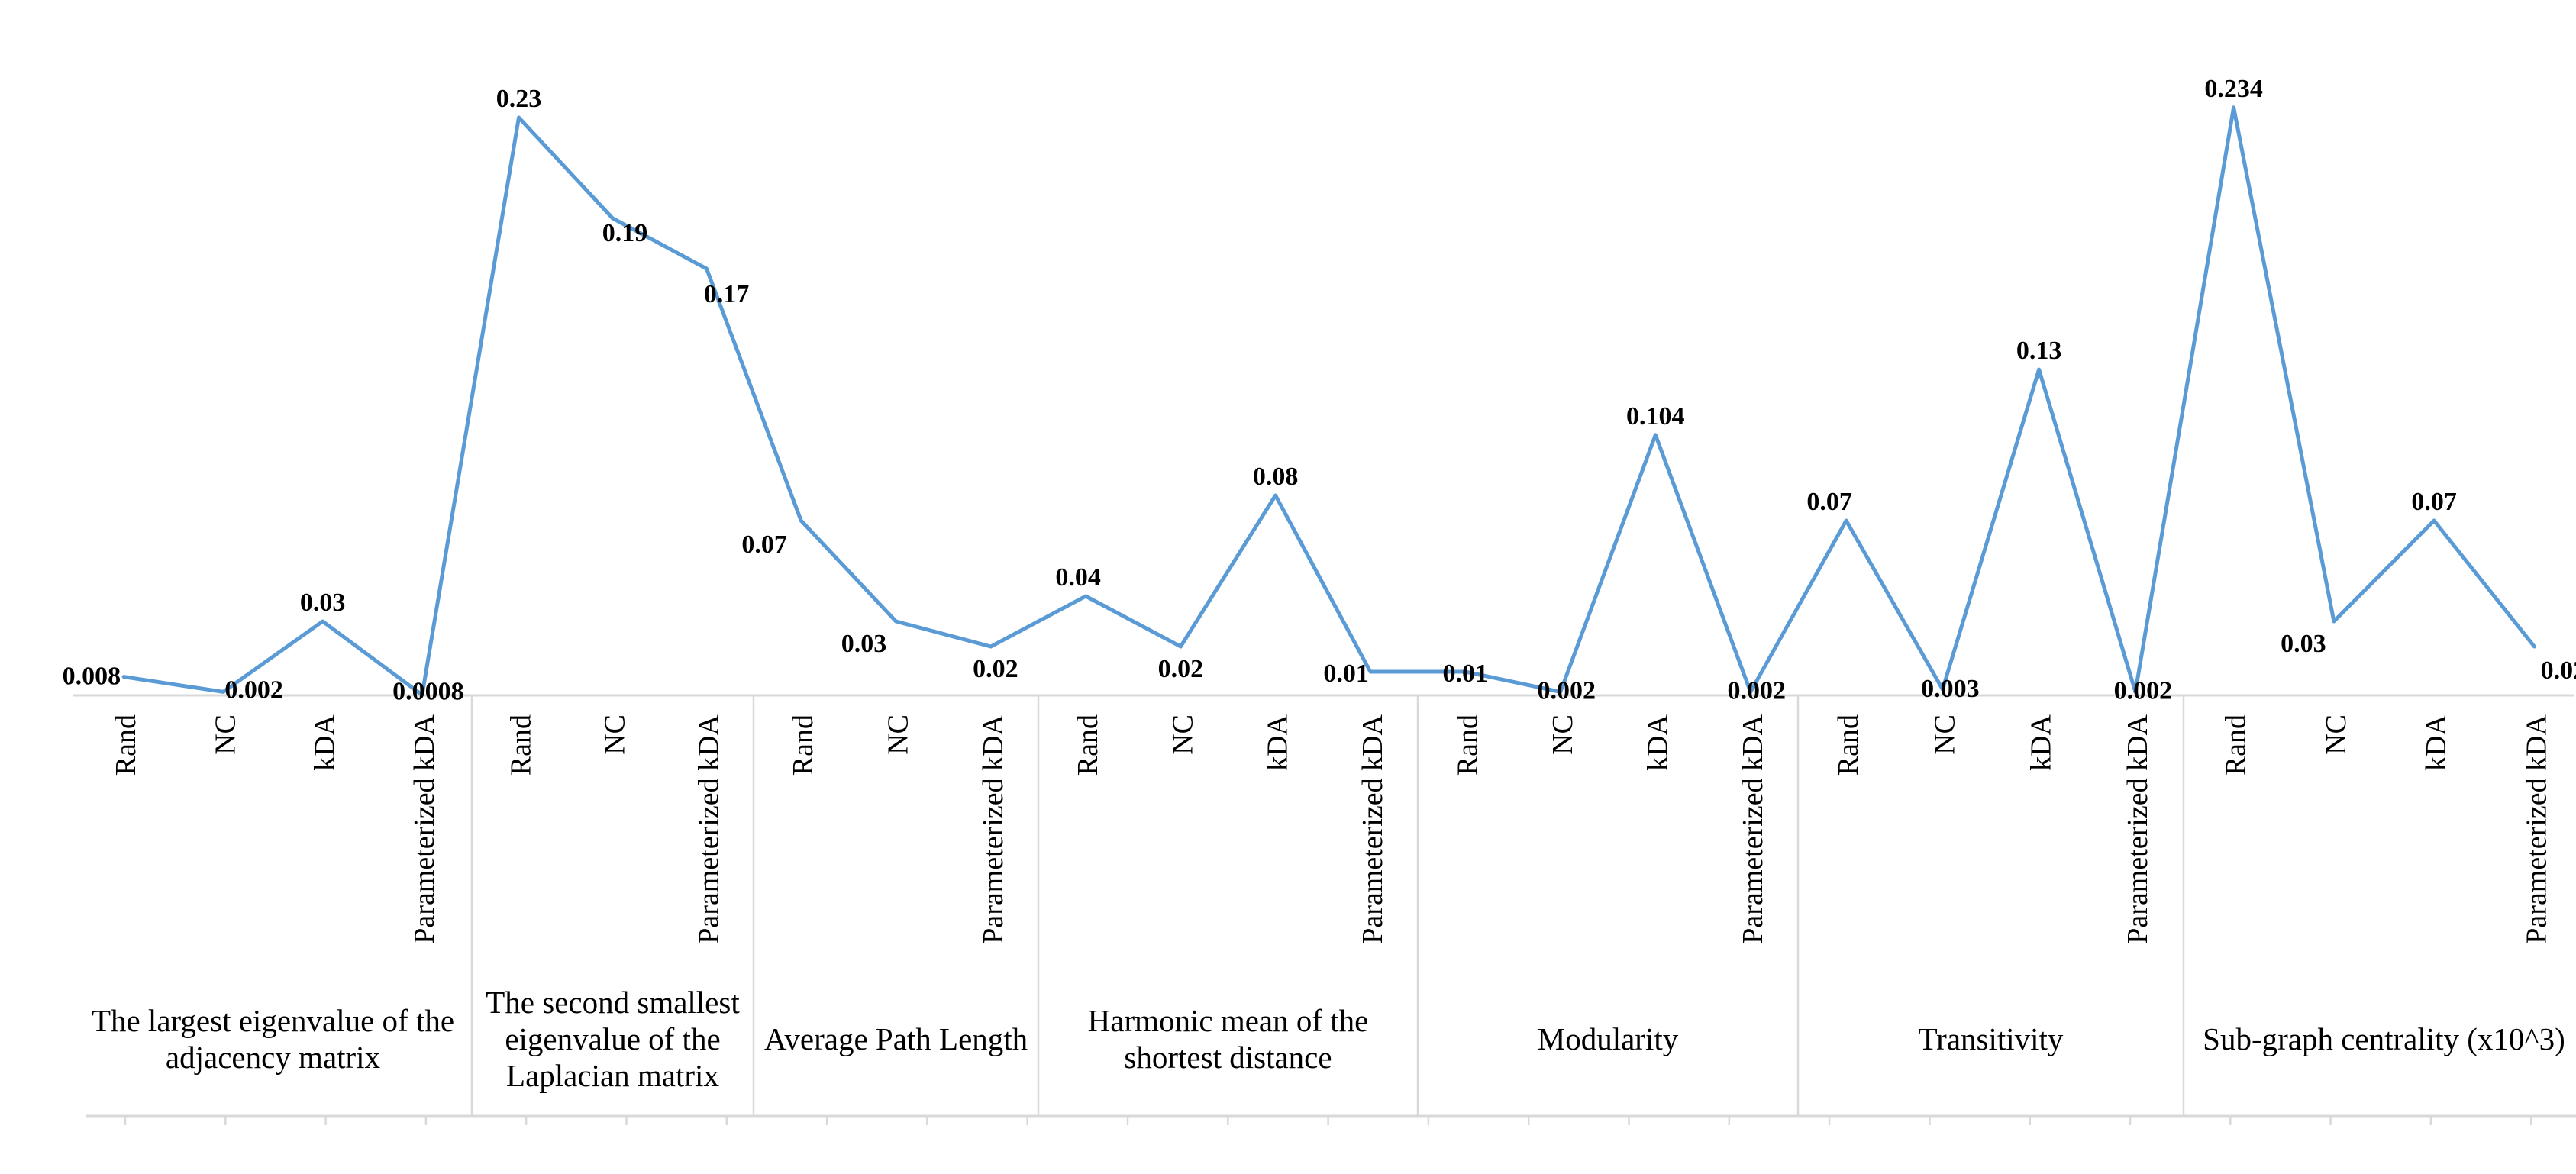  What do you see at coordinates (1228, 1021) in the screenshot?
I see `group-title: Harmonic mean of the` at bounding box center [1228, 1021].